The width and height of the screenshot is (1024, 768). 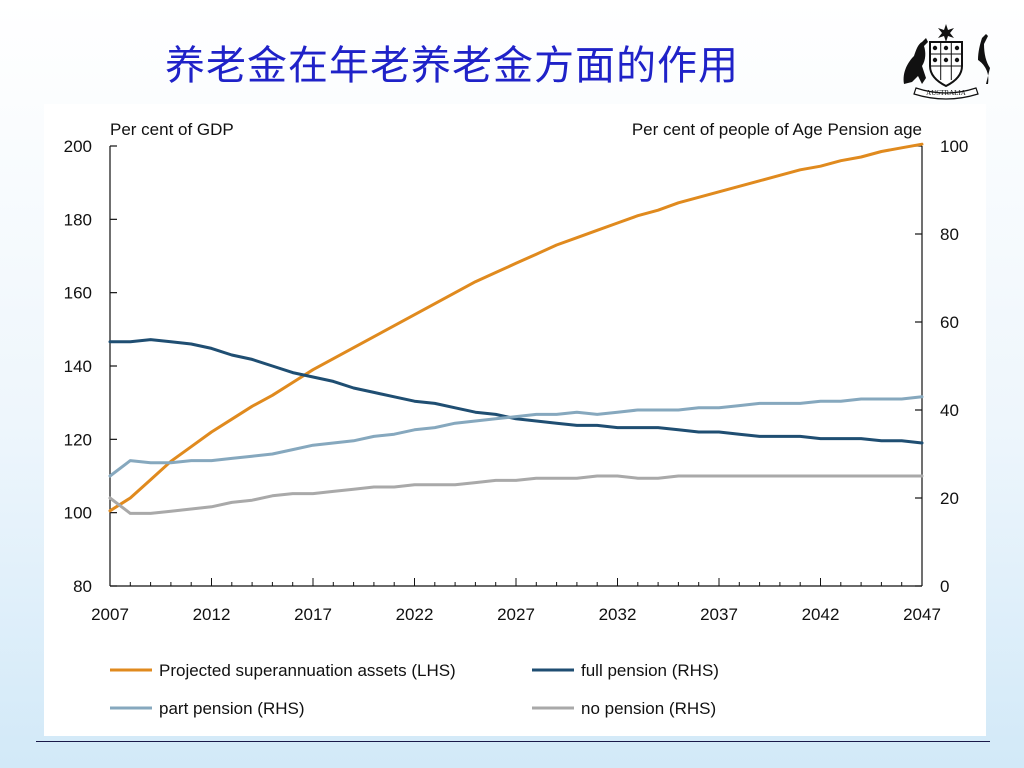 What do you see at coordinates (516, 614) in the screenshot?
I see `x-tick-label: 2027` at bounding box center [516, 614].